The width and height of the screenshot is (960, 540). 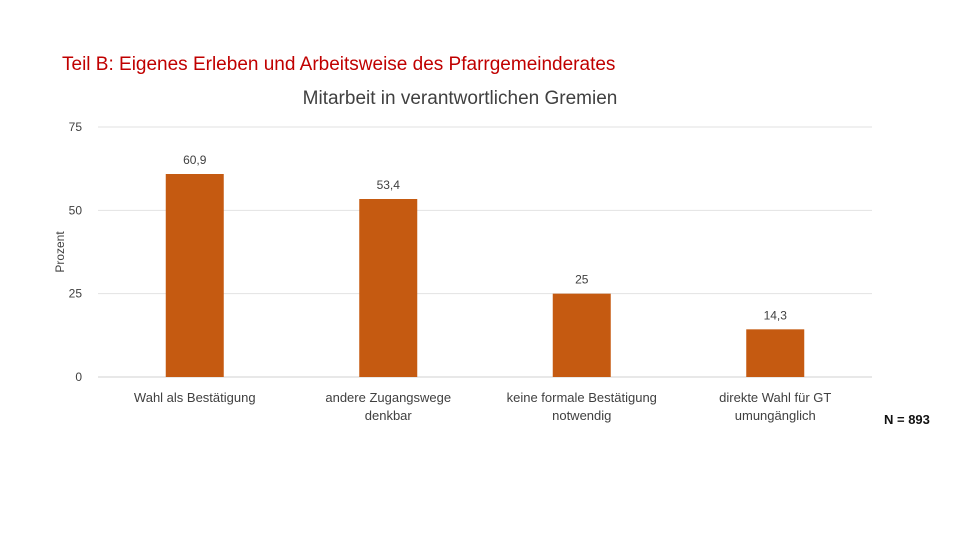 What do you see at coordinates (76, 127) in the screenshot?
I see `y-tick-label: 75` at bounding box center [76, 127].